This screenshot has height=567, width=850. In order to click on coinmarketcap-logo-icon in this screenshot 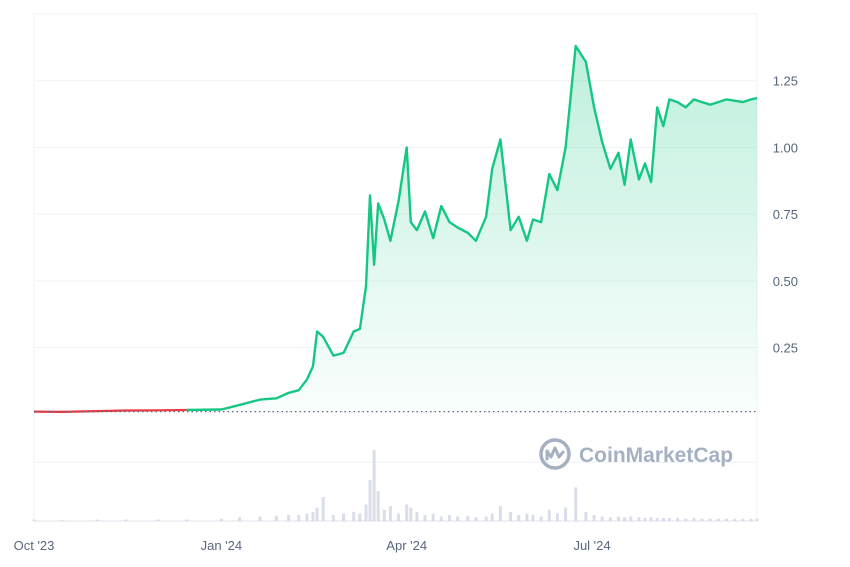, I will do `click(555, 454)`.